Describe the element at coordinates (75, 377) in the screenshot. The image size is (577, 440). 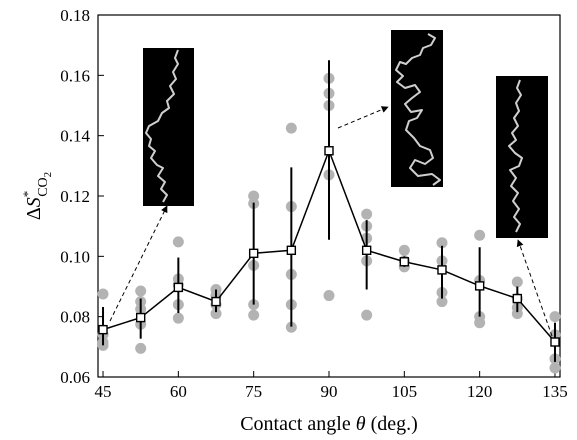
I see `y-tick-label: 0.06` at that location.